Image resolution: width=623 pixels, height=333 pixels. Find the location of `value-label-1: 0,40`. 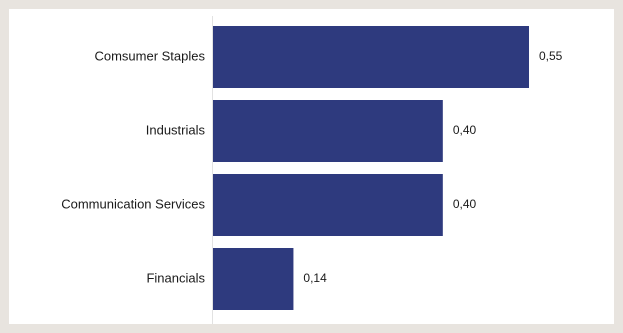

value-label-1: 0,40 is located at coordinates (465, 130).